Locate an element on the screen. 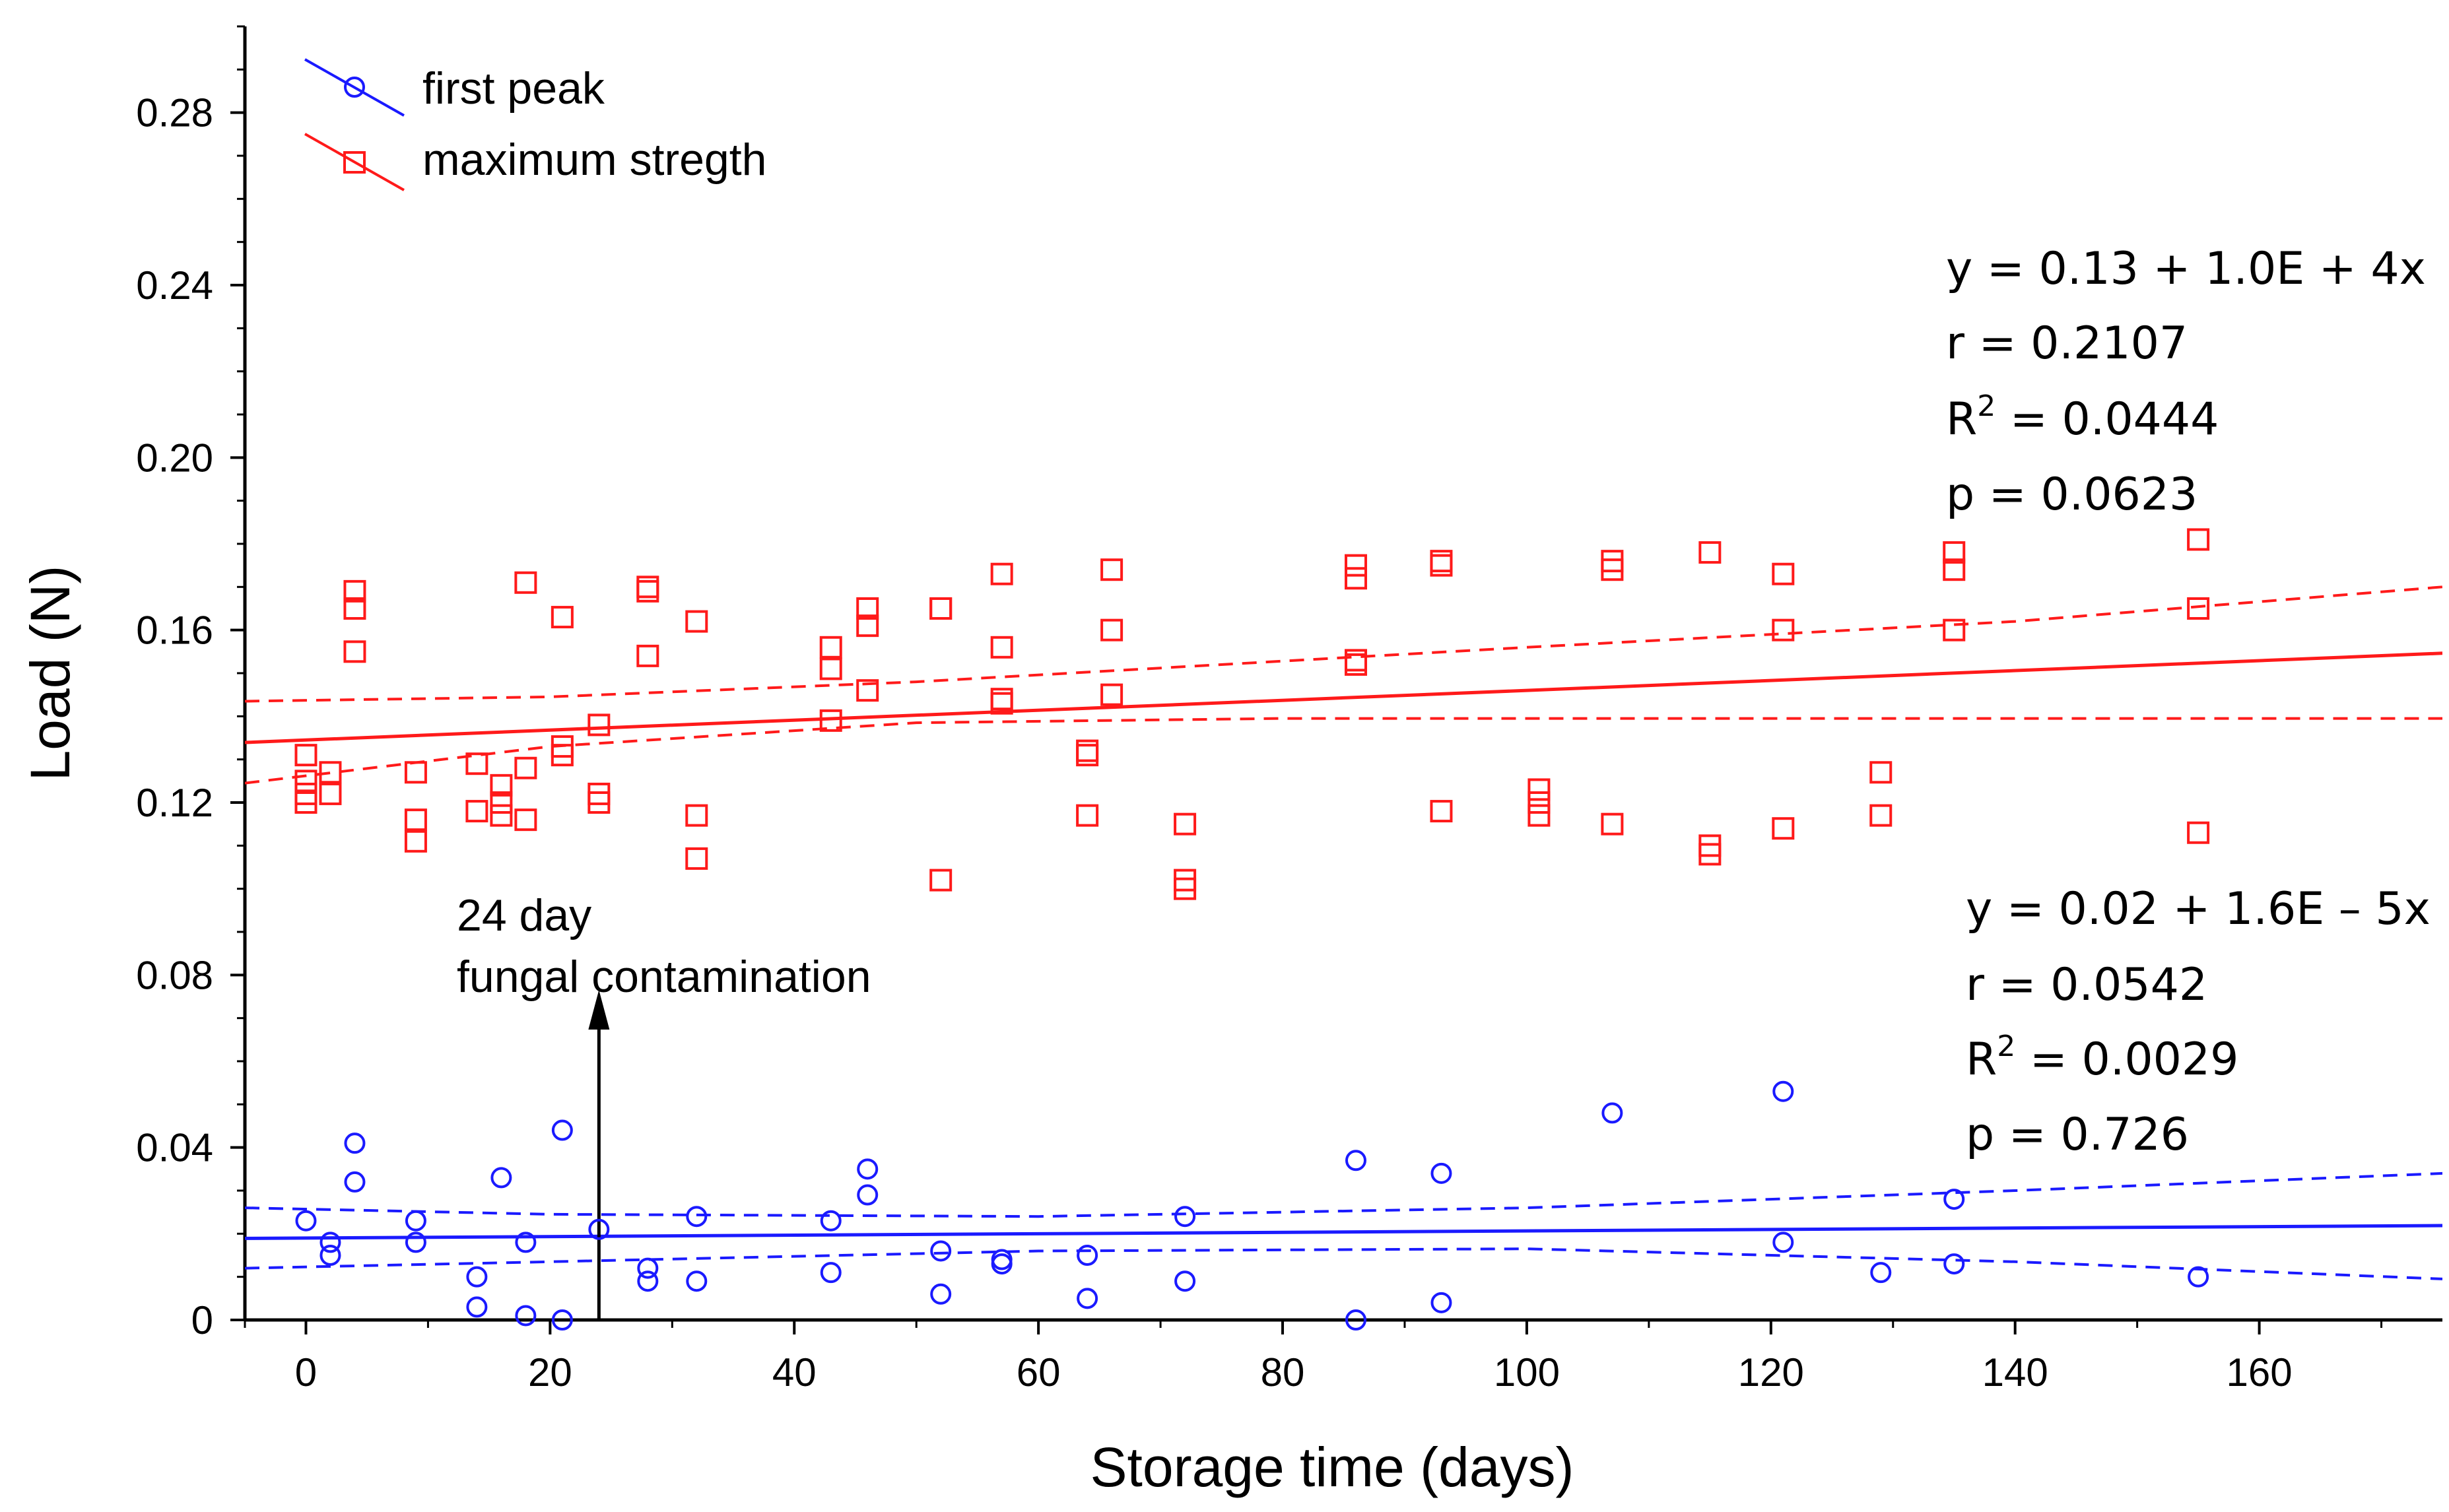  x-tick-label: 80 is located at coordinates (1283, 1372).